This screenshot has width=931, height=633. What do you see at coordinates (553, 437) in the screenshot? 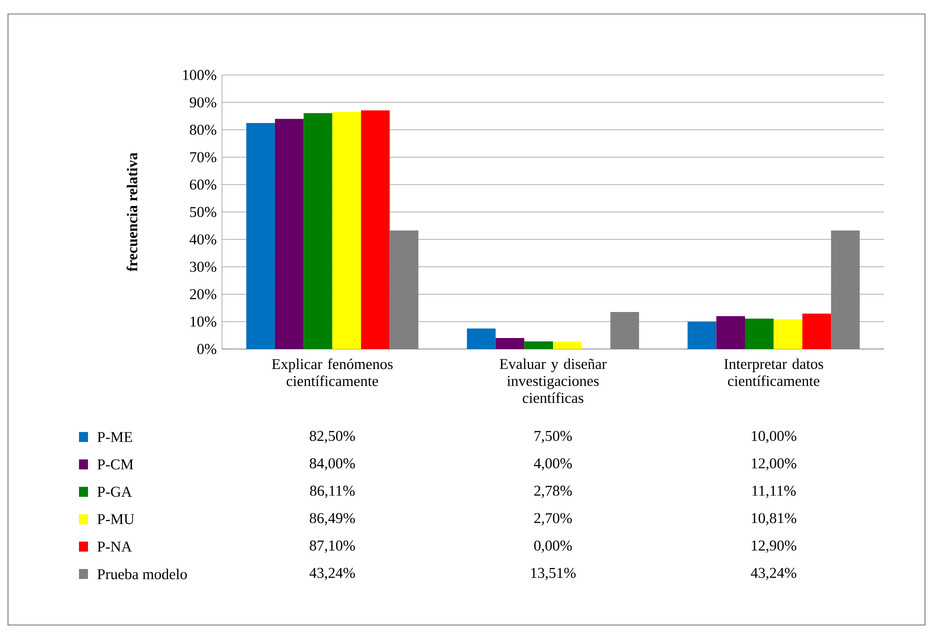
I see `data-label: 7,50%` at bounding box center [553, 437].